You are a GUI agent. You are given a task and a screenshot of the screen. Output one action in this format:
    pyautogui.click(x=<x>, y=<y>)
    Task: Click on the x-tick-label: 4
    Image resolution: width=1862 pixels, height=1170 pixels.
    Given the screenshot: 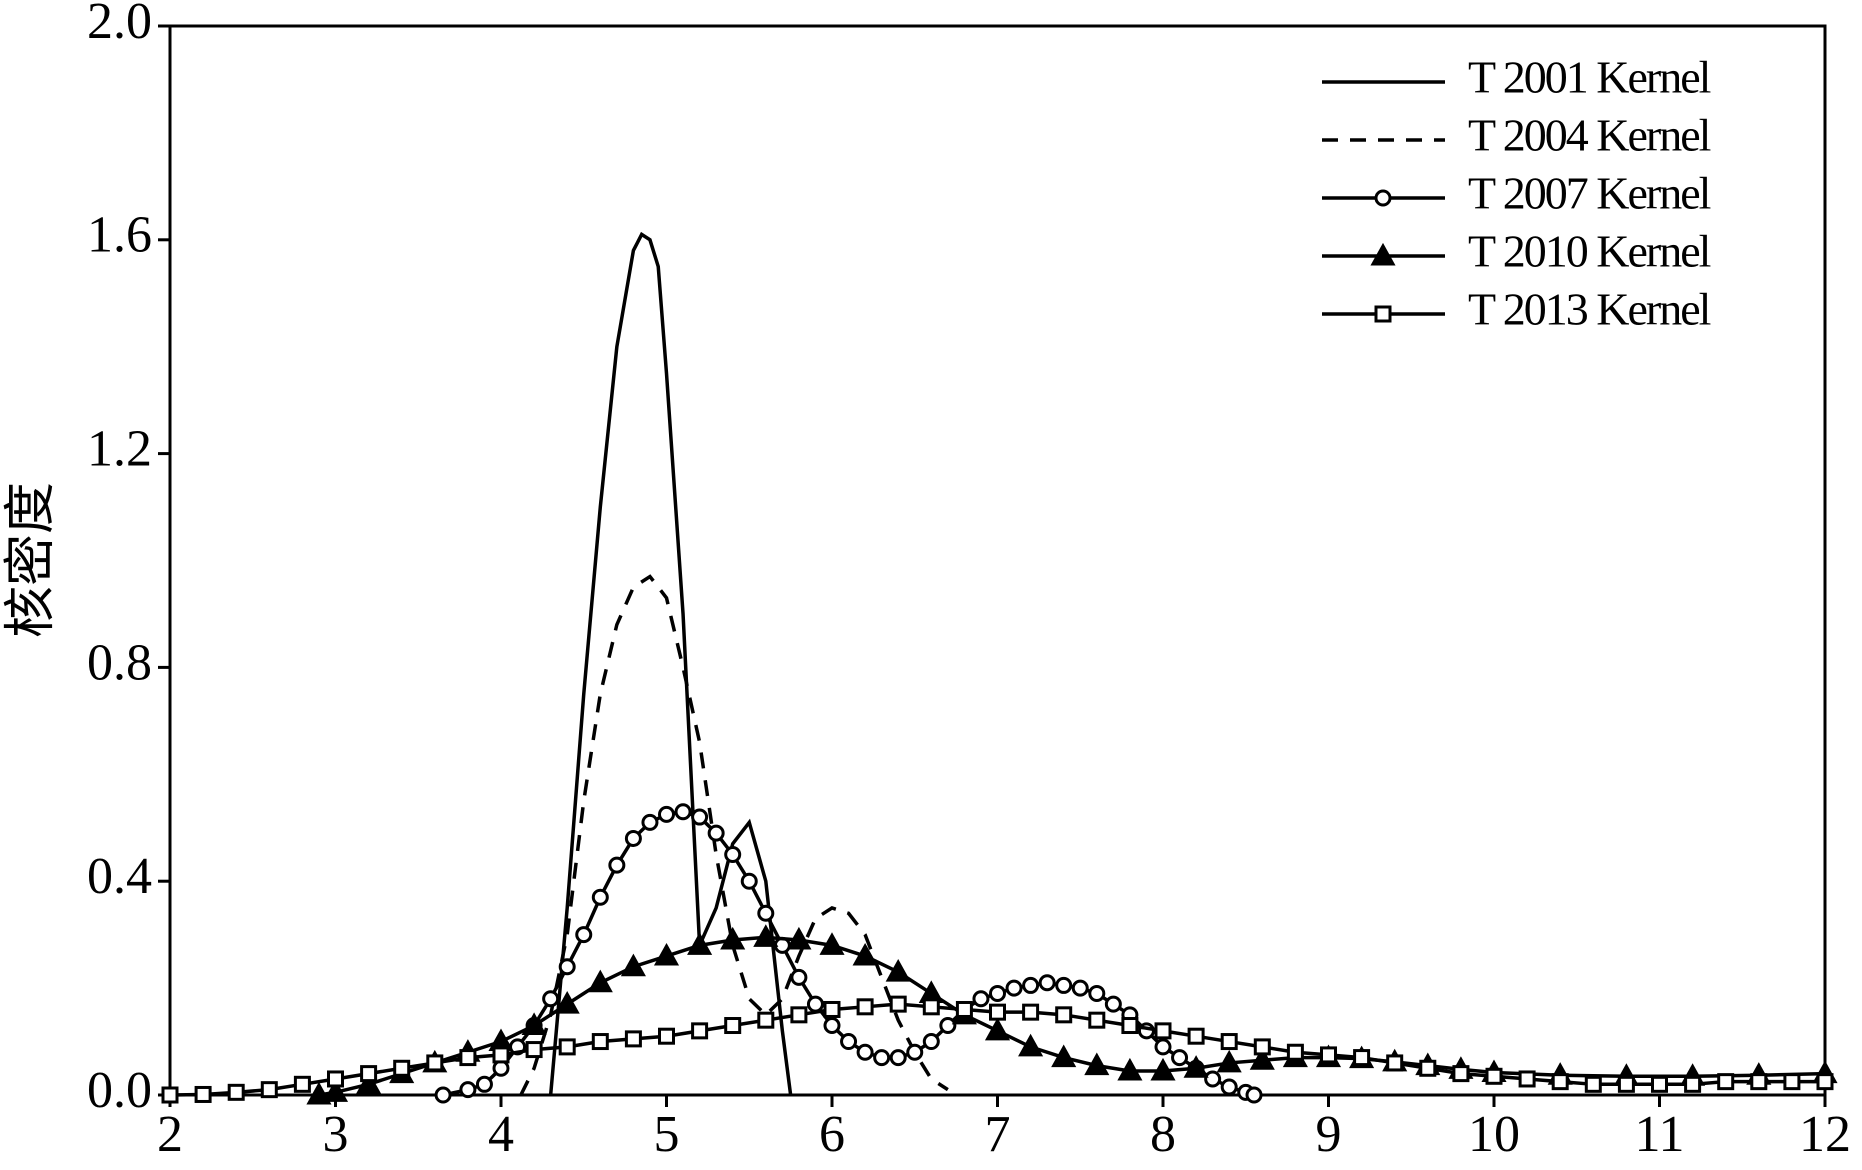 What is the action you would take?
    pyautogui.click(x=501, y=1134)
    